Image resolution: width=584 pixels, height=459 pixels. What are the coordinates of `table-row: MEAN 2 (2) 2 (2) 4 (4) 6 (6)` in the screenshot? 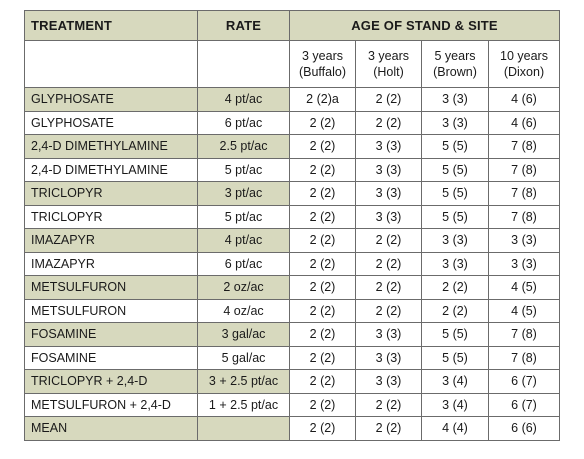 It's located at (292, 428).